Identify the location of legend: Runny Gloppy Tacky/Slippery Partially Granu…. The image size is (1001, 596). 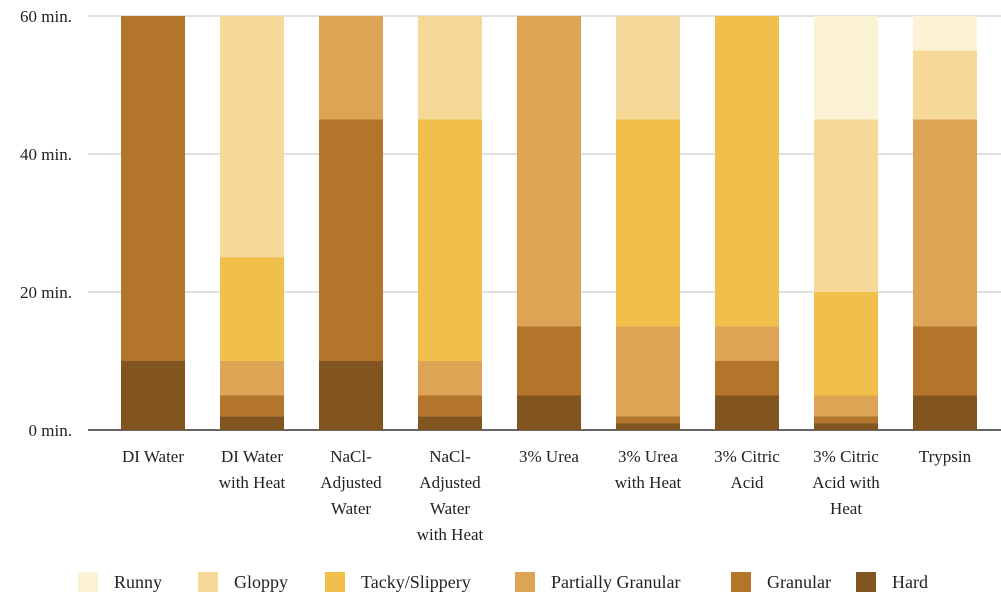
(500, 582).